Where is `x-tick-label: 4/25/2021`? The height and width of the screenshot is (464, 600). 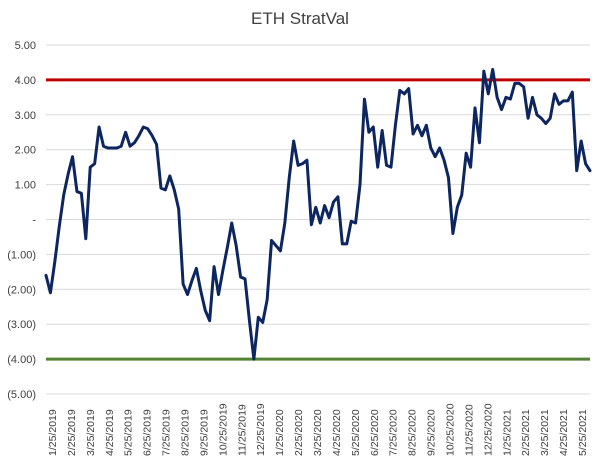 x-tick-label: 4/25/2021 is located at coordinates (564, 432).